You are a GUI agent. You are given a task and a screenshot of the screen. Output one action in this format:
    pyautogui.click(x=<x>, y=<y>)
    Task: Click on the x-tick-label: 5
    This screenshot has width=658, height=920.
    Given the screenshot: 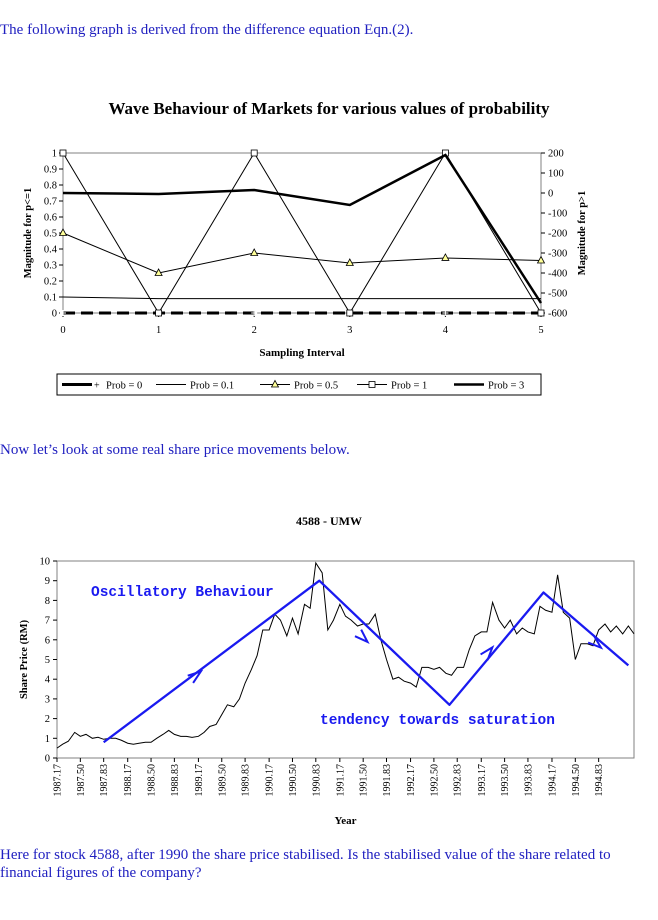 What is the action you would take?
    pyautogui.click(x=540, y=330)
    